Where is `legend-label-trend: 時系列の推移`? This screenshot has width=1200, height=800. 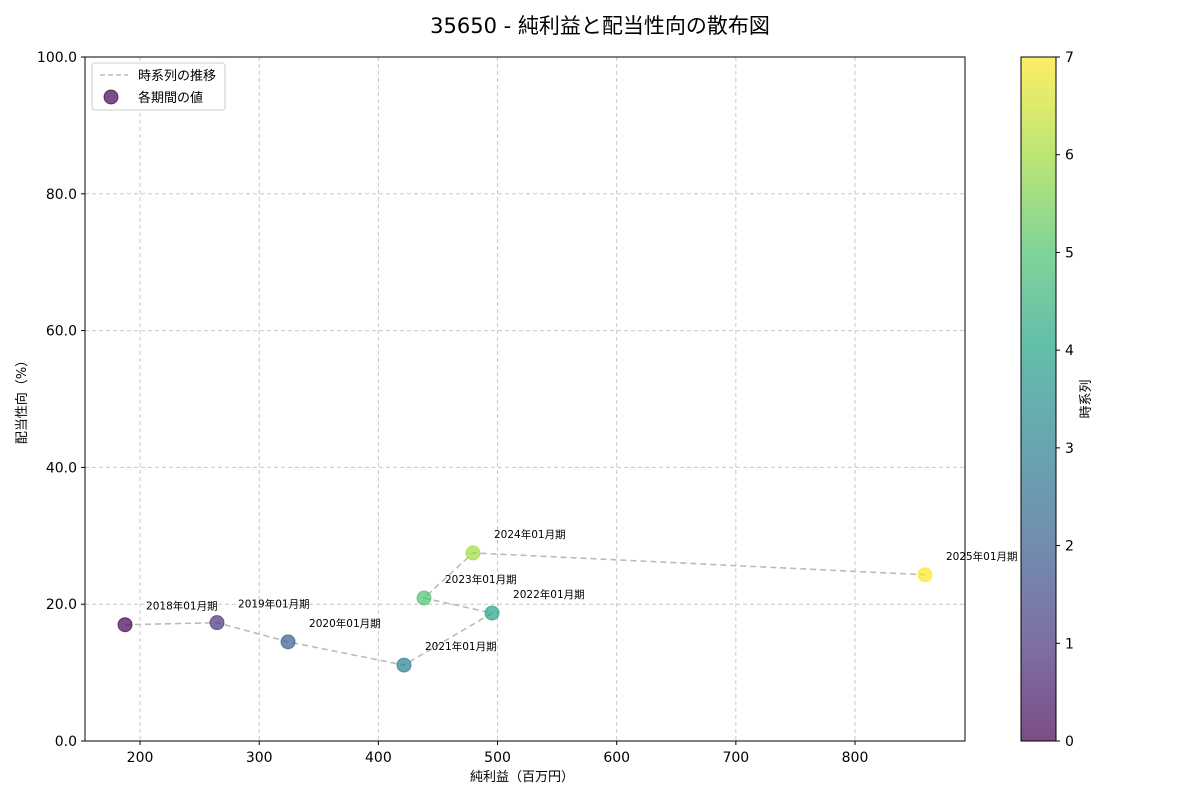 legend-label-trend: 時系列の推移 is located at coordinates (177, 76).